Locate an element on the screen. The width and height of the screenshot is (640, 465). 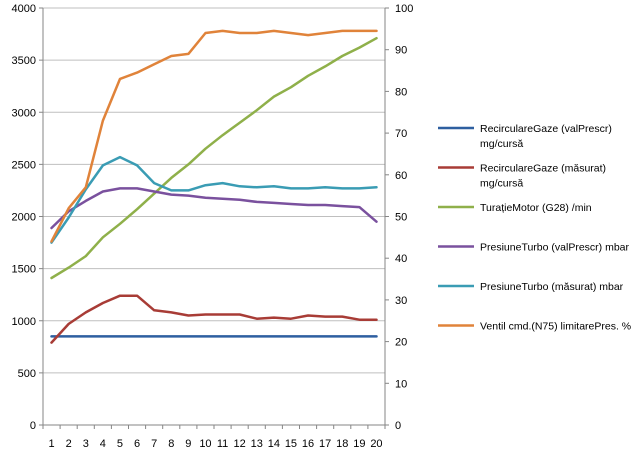
x-axis-tick-label: 11 is located at coordinates (222, 444).